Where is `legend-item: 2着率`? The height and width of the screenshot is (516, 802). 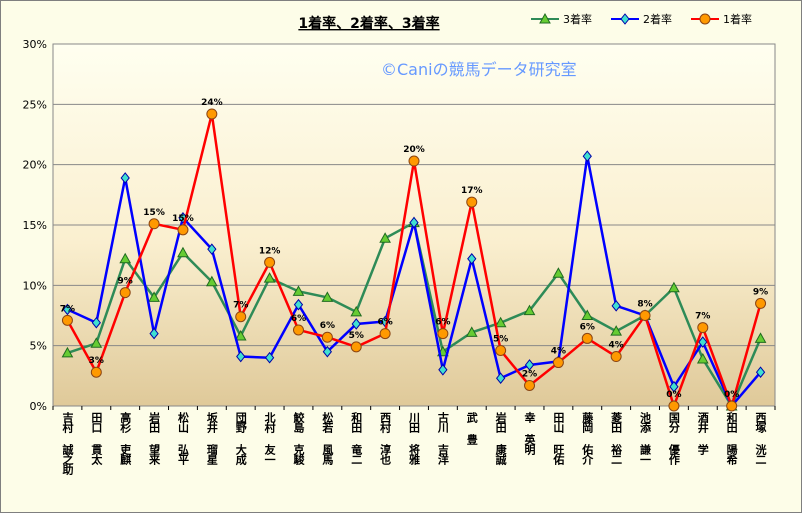
legend-item: 2着率 is located at coordinates (641, 19).